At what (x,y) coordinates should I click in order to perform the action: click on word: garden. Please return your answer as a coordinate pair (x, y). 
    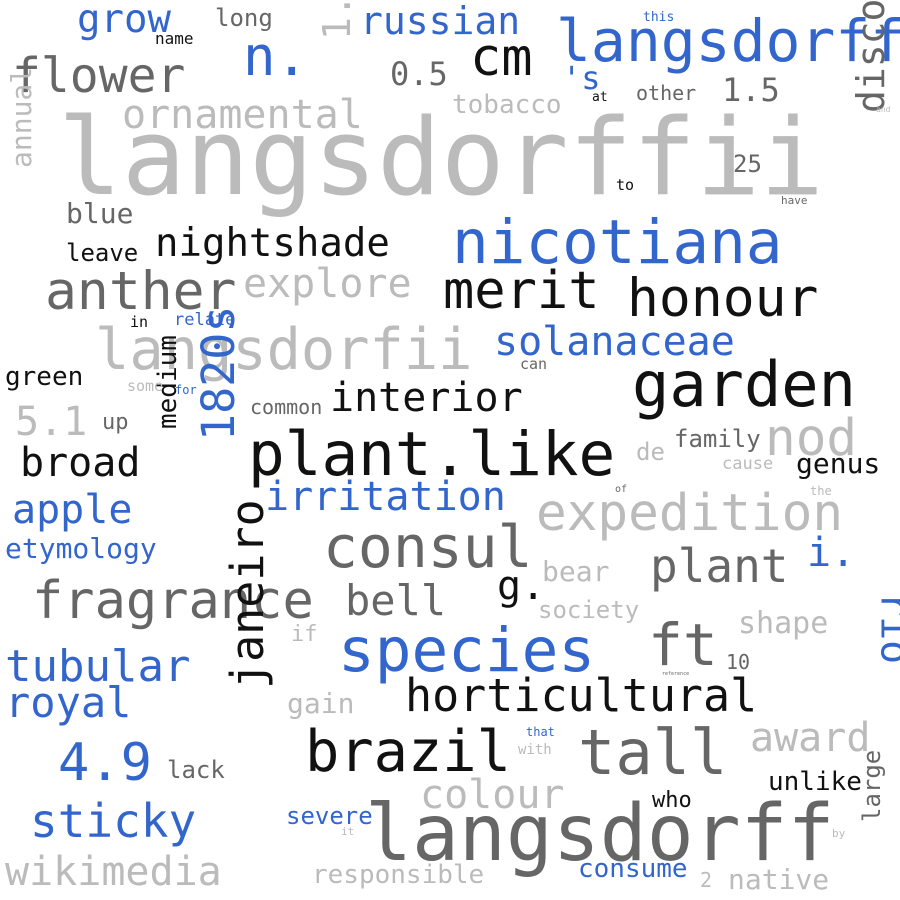
    Looking at the image, I should click on (744, 384).